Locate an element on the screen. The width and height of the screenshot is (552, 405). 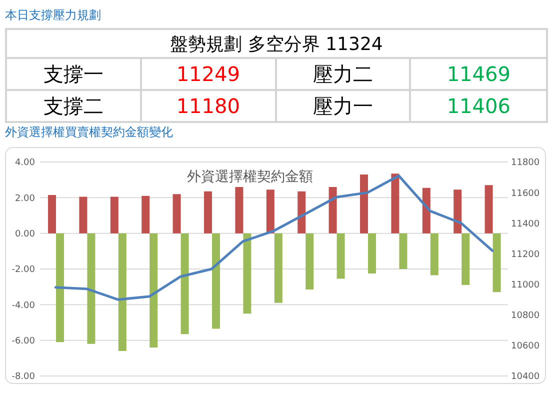
data-label: 11180 is located at coordinates (209, 106).